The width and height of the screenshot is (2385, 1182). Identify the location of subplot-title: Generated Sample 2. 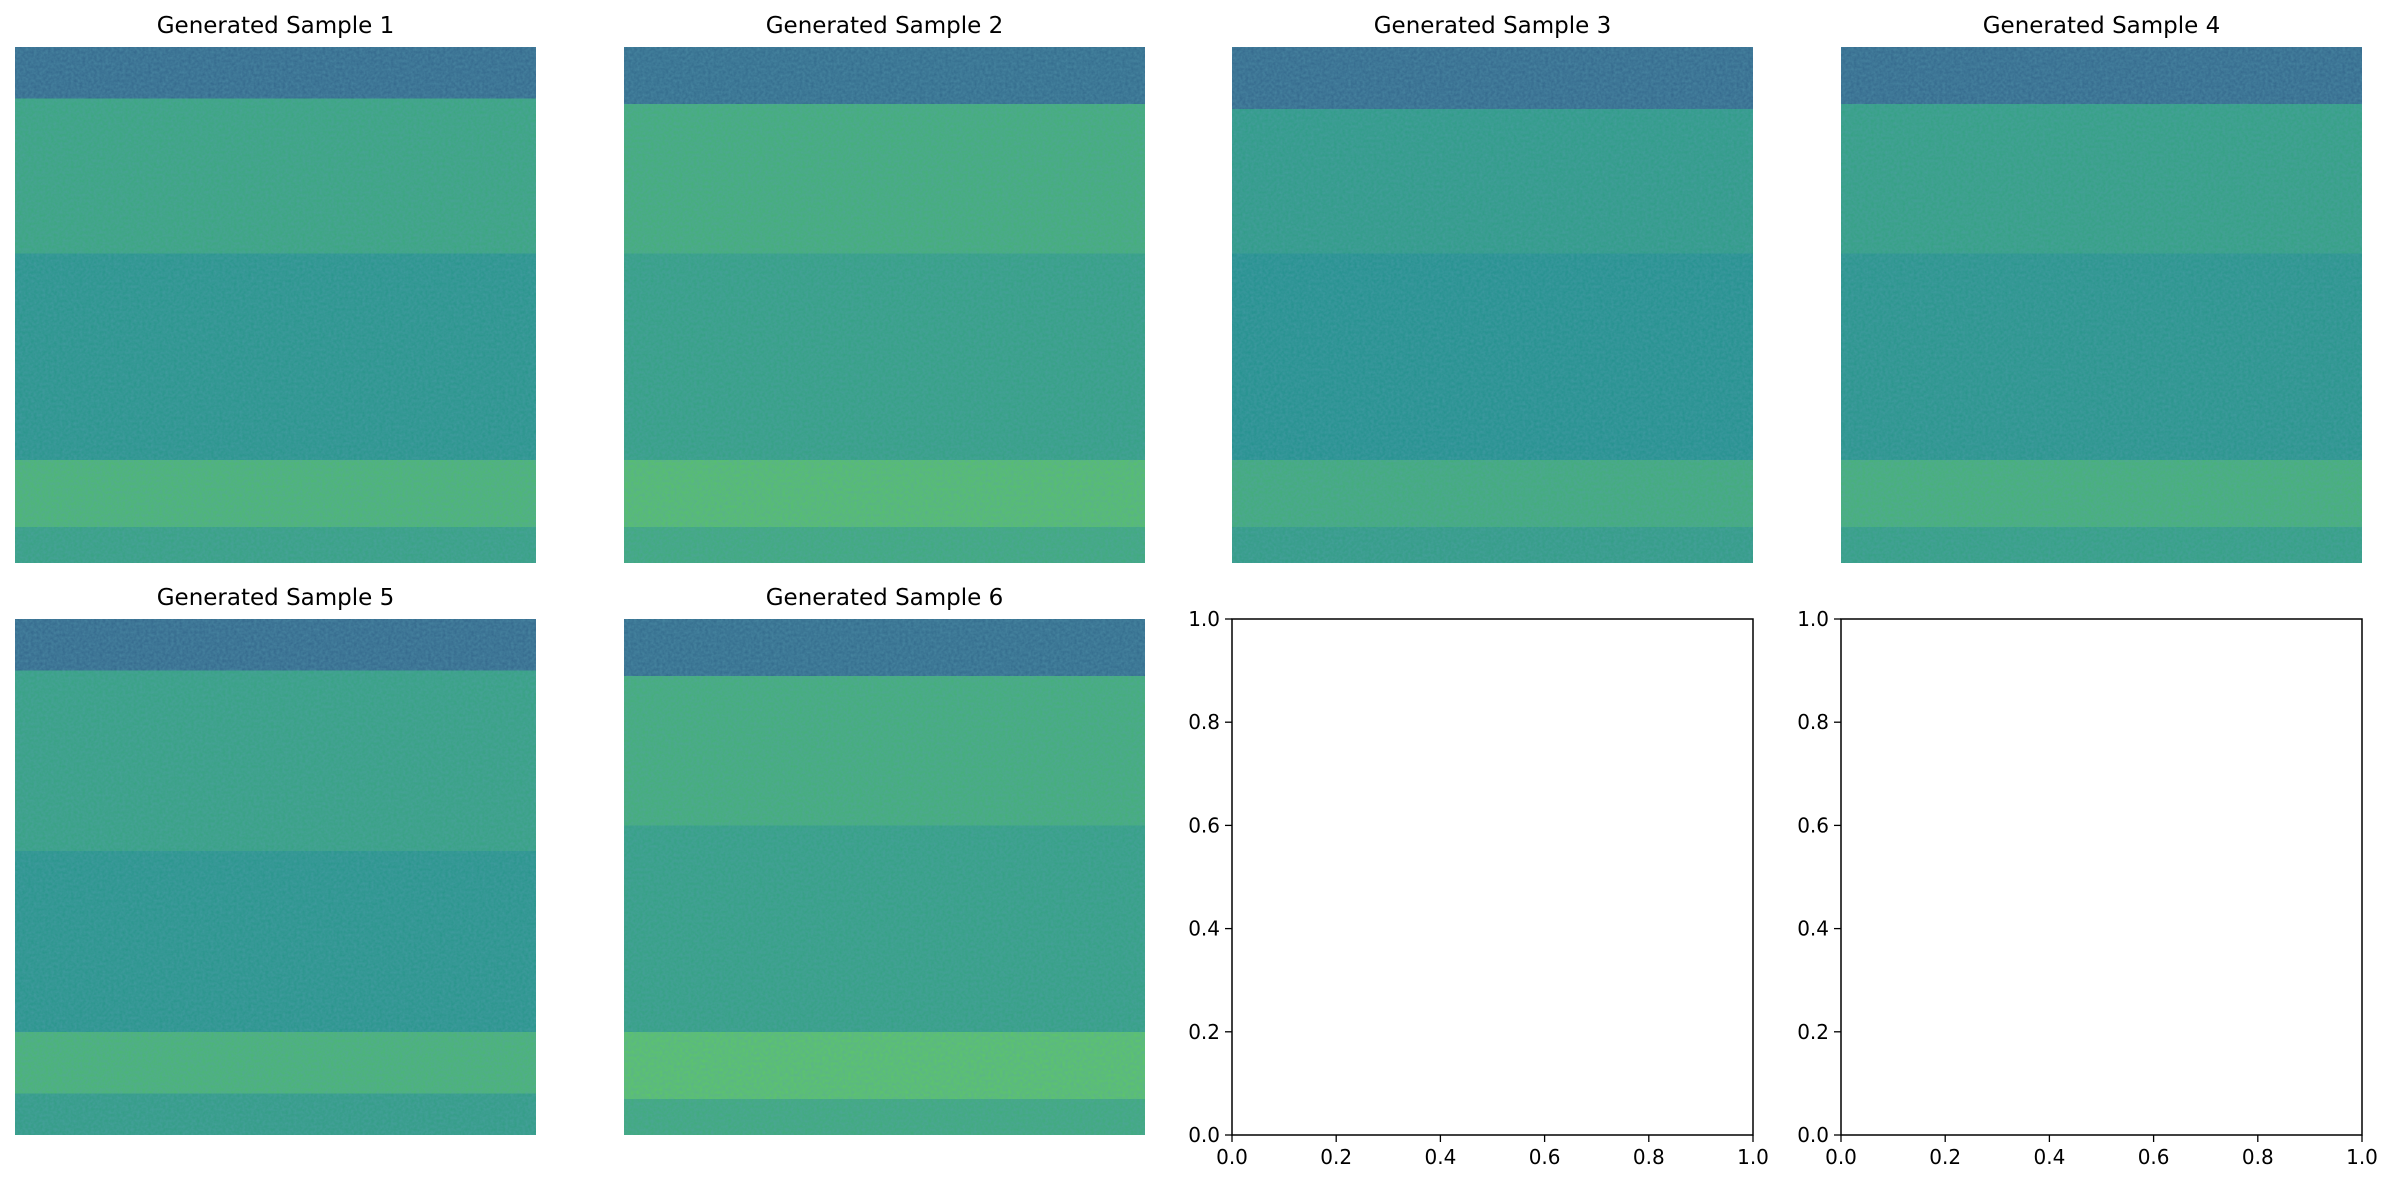
(885, 26).